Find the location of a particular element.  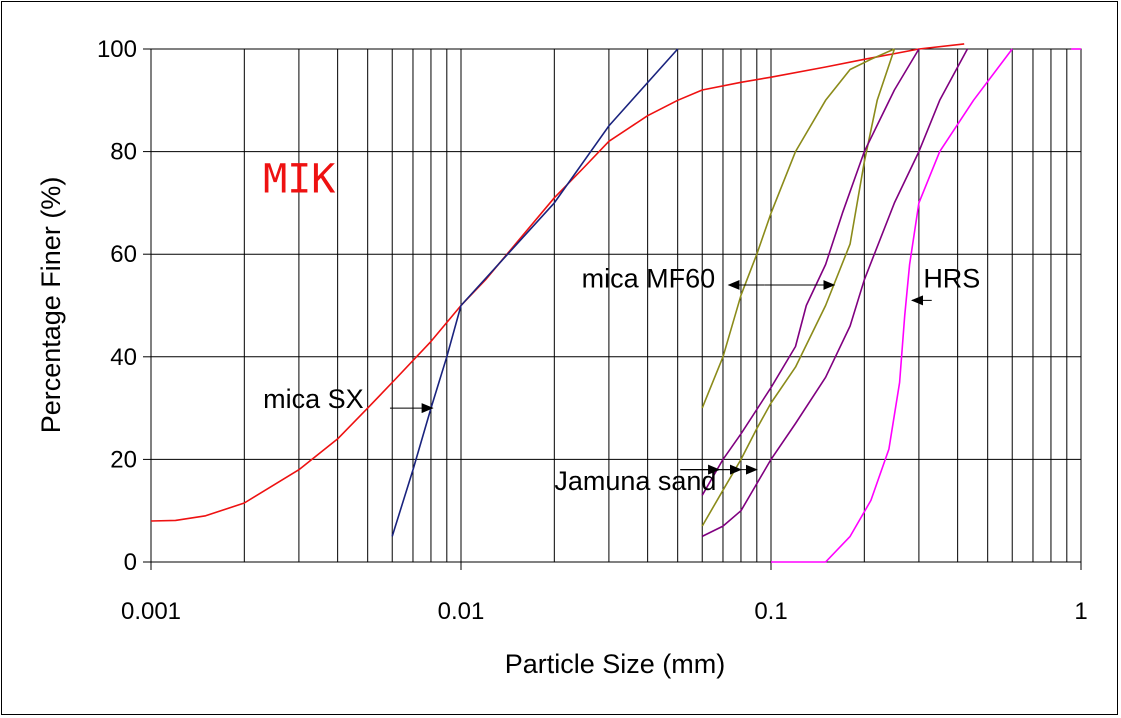

y-tick-label: 80 is located at coordinates (123, 152).